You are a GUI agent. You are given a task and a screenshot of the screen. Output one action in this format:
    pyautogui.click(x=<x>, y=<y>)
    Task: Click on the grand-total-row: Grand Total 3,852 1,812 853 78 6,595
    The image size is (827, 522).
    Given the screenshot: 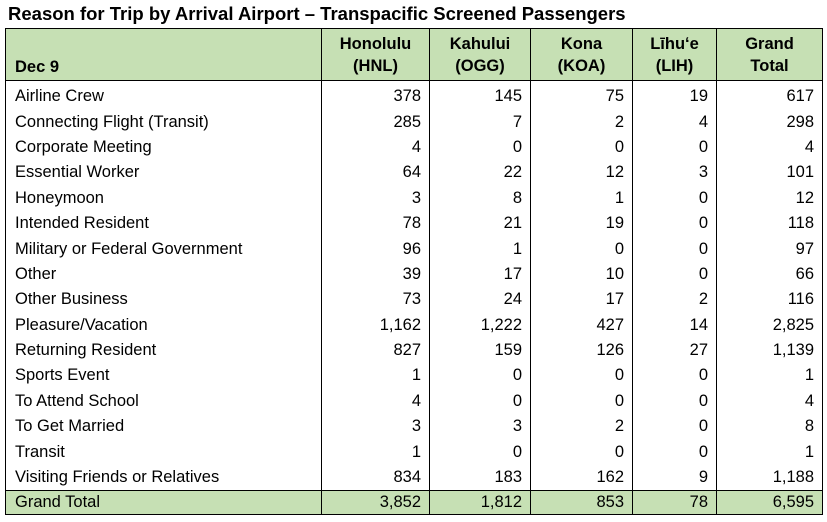 What is the action you would take?
    pyautogui.click(x=414, y=503)
    